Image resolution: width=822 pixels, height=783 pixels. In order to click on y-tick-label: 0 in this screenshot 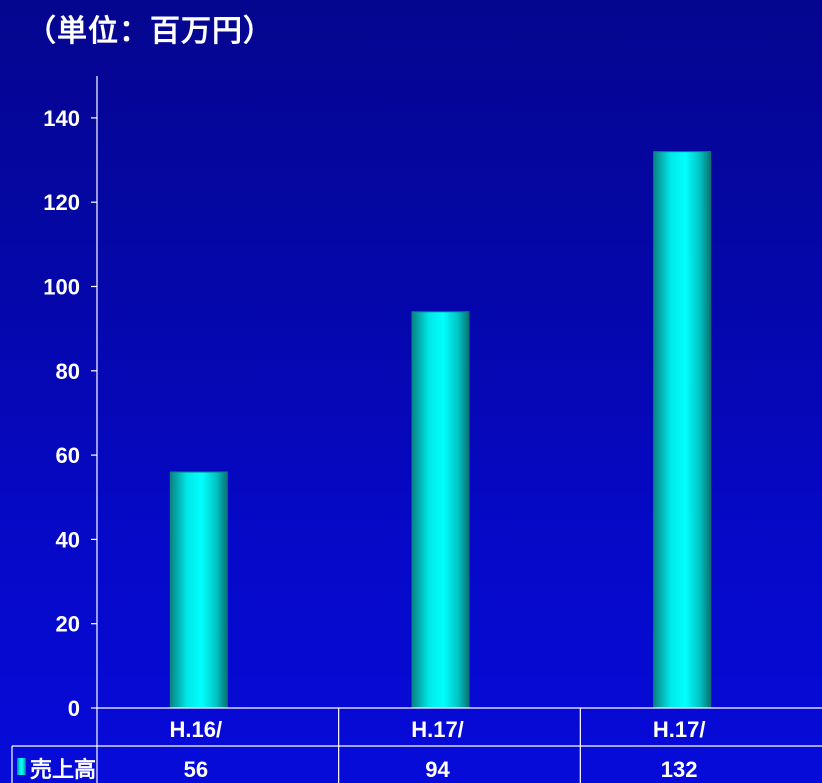, I will do `click(74, 708)`.